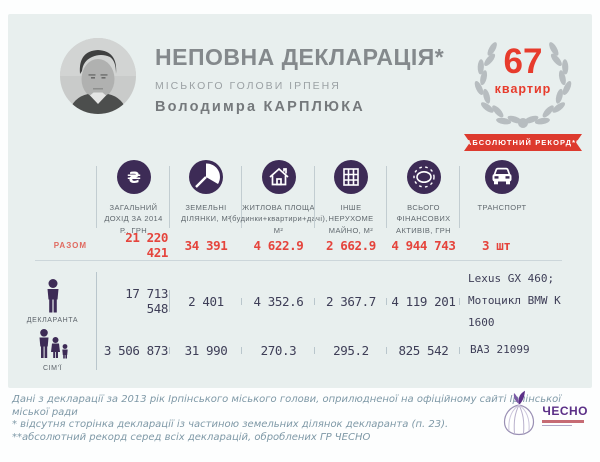 The image size is (600, 462). I want to click on family-label-cell: СІМ'Ї, so click(52, 350).